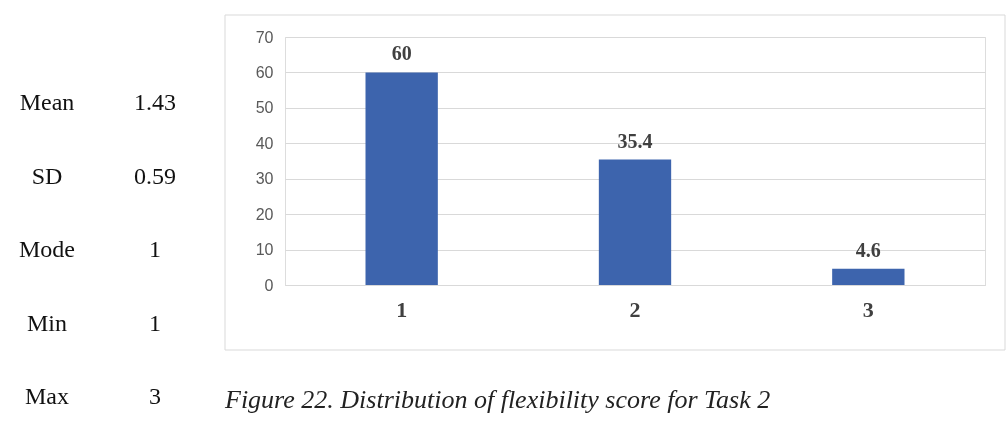 This screenshot has height=423, width=1008. Describe the element at coordinates (497, 399) in the screenshot. I see `caption: Figure 22. Distribution of flexibility score for Task 2` at that location.